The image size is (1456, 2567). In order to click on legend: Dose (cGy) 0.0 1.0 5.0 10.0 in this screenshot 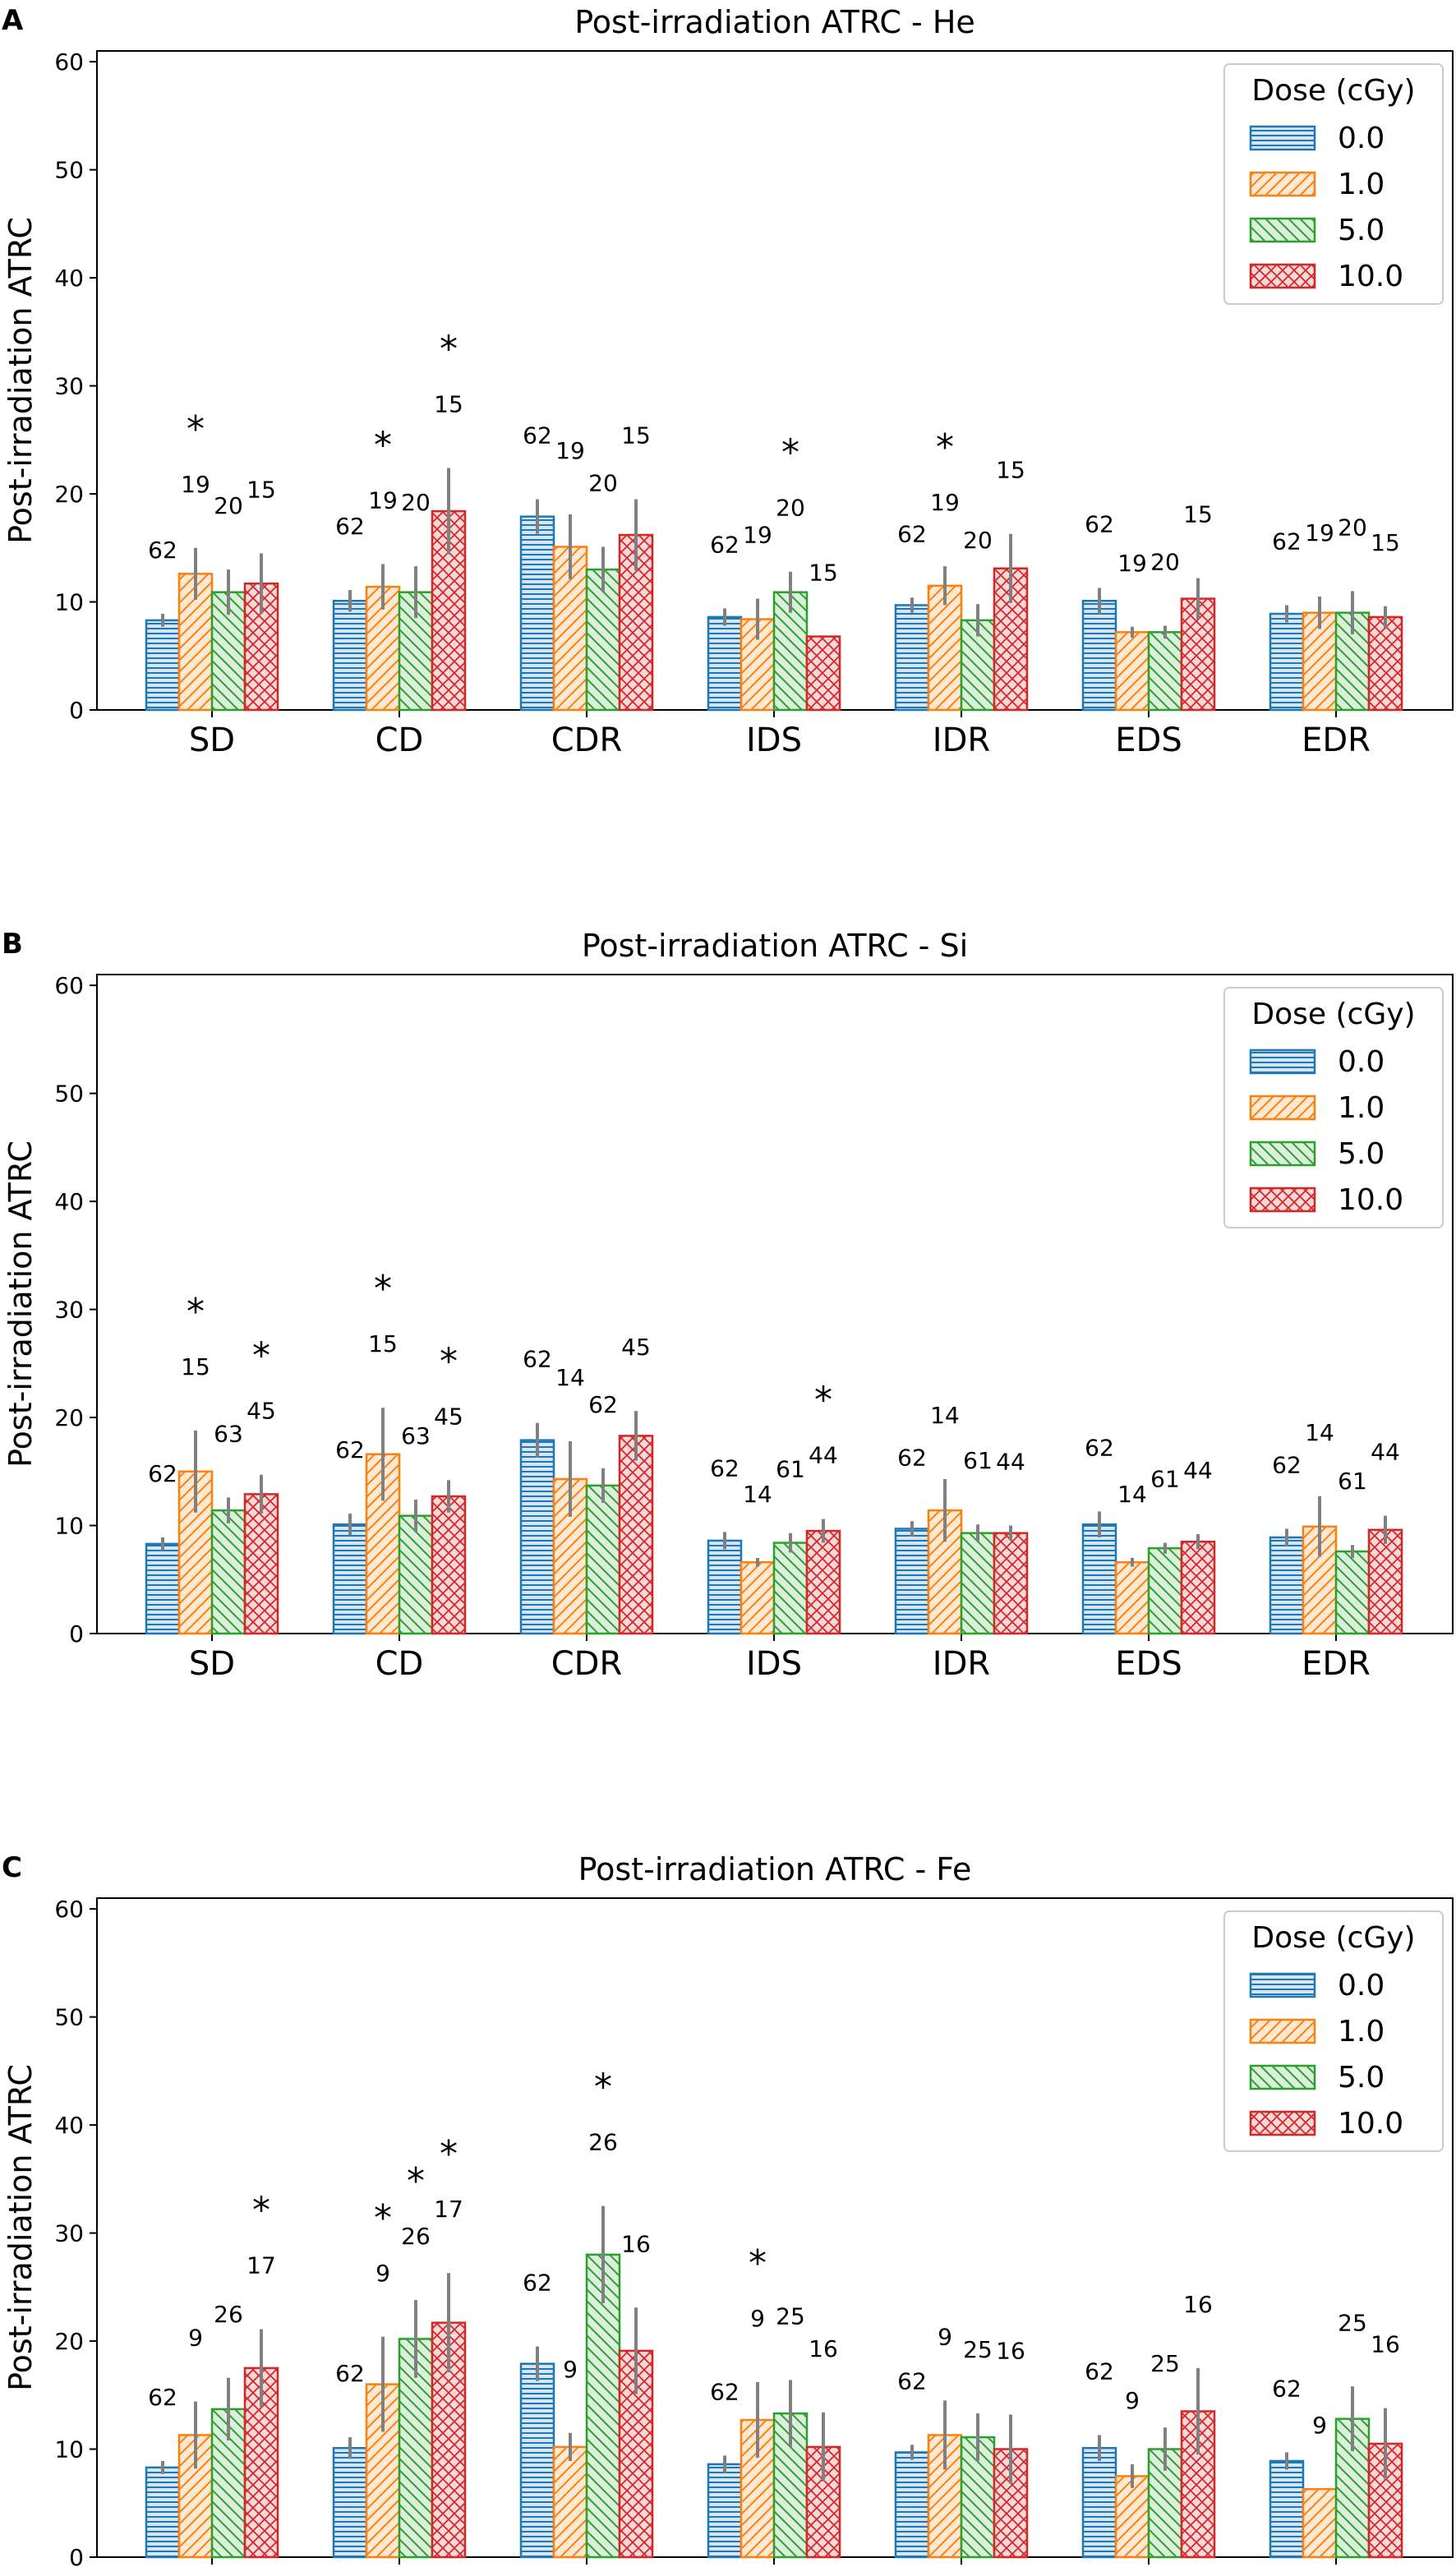, I will do `click(1333, 1107)`.